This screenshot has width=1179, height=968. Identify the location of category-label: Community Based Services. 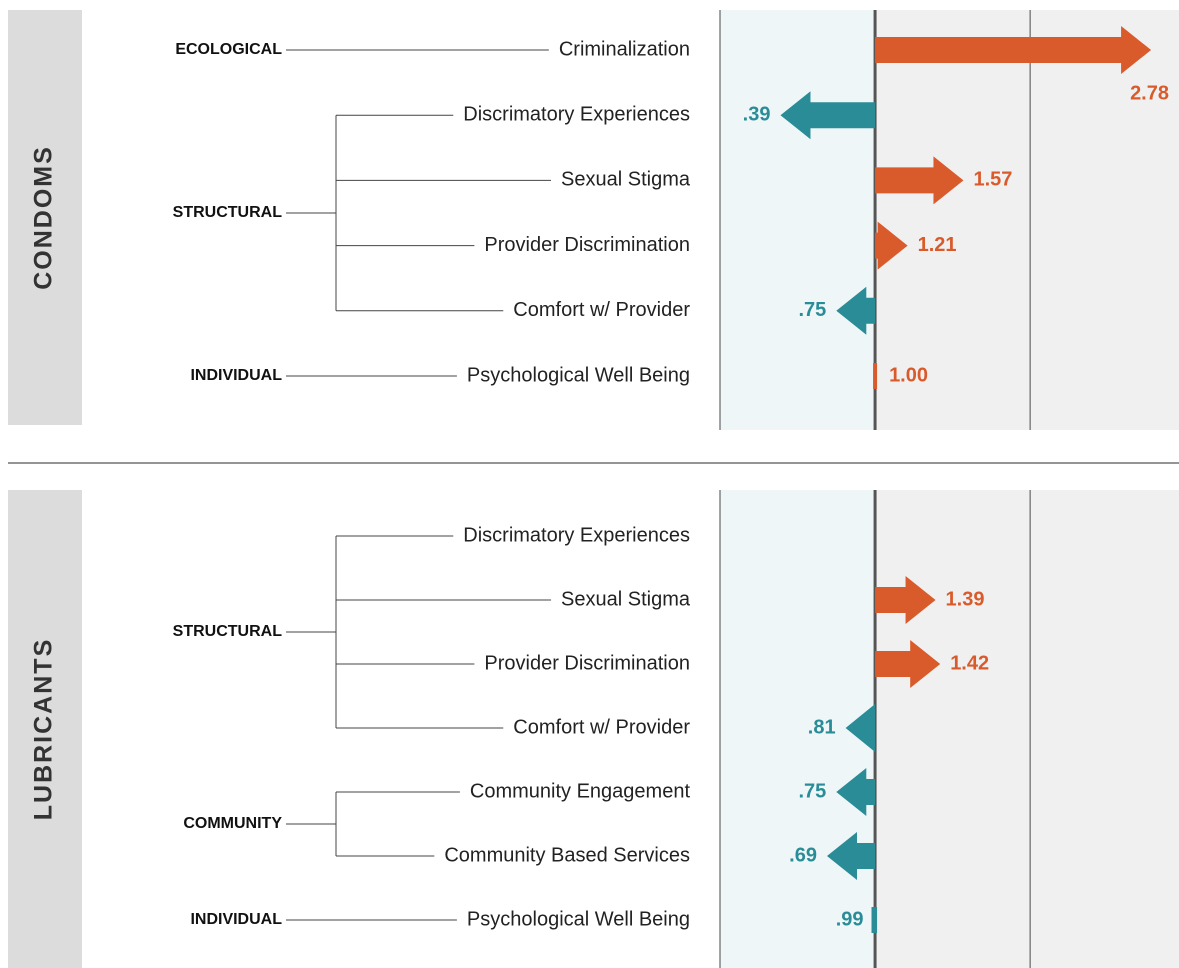
(567, 855).